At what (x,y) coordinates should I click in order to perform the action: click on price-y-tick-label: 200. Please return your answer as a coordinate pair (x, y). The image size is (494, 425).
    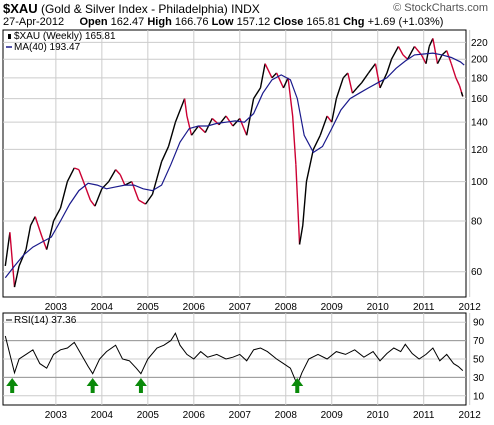
    Looking at the image, I should click on (479, 60).